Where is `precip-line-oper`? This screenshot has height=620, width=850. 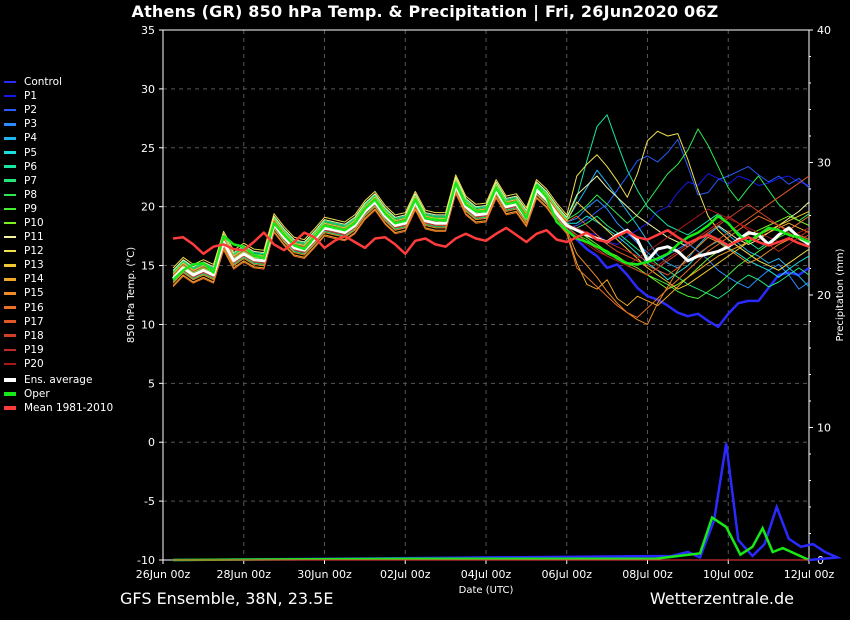
precip-line-oper is located at coordinates (491, 538).